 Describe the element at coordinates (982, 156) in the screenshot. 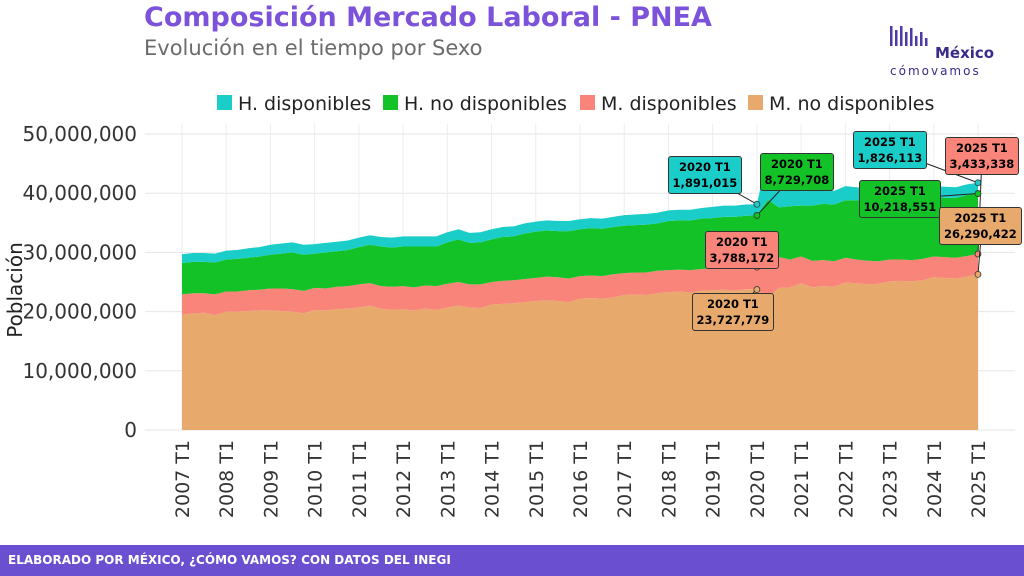

I see `annotation-label-m-disponibles-2025-t1: 2025 T1 3,433,338` at that location.